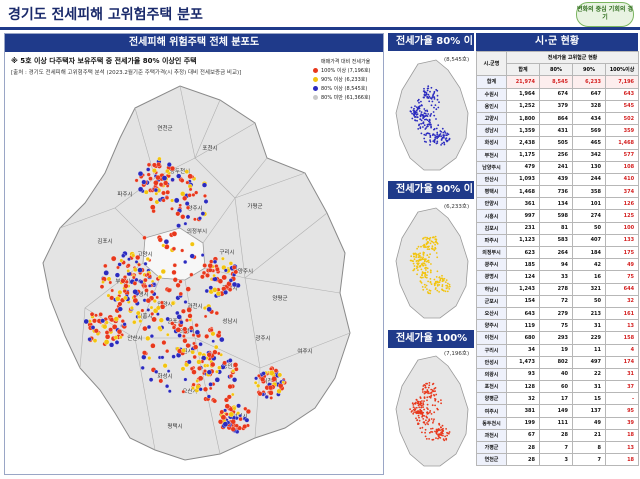 This screenshot has width=640, height=479. Describe the element at coordinates (269, 381) in the screenshot. I see `region-label: 이천시` at that location.